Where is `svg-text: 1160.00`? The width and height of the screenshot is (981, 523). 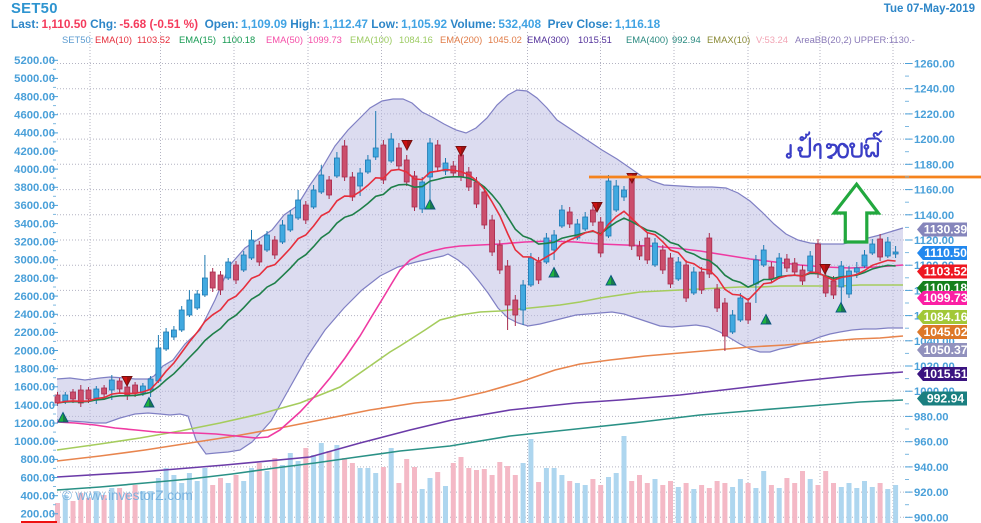
svg-text: 1160.00 is located at coordinates (934, 191).